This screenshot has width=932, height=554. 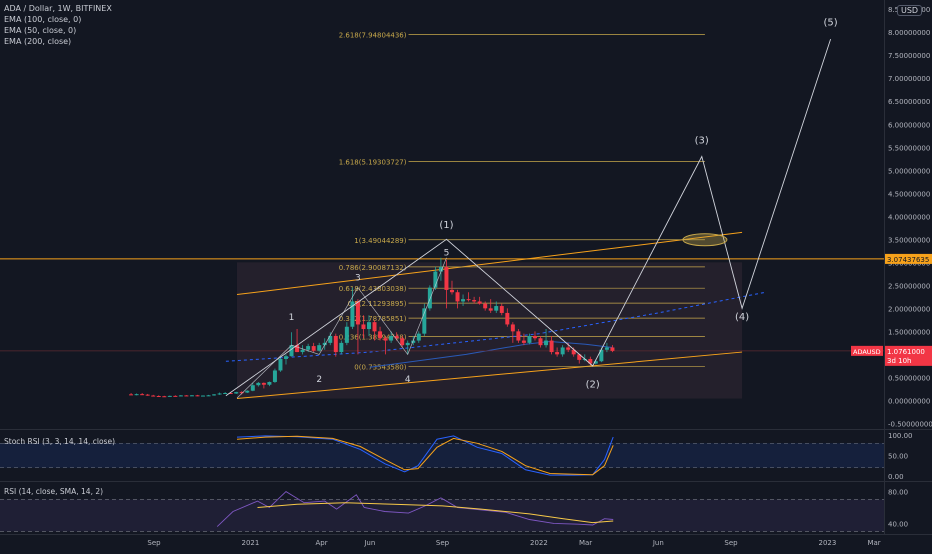 I want to click on symbol-title: ADA / Dollar, 1W, BITFINEX, so click(x=58, y=8).